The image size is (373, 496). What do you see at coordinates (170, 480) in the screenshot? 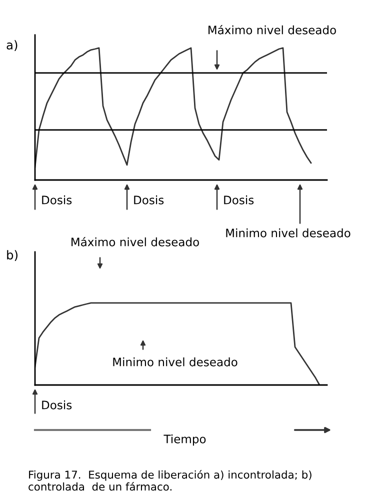
I see `text: Figura 17. Esquema de liberación a) incontrolada; b) controlada de un fármaco.` at bounding box center [170, 480].